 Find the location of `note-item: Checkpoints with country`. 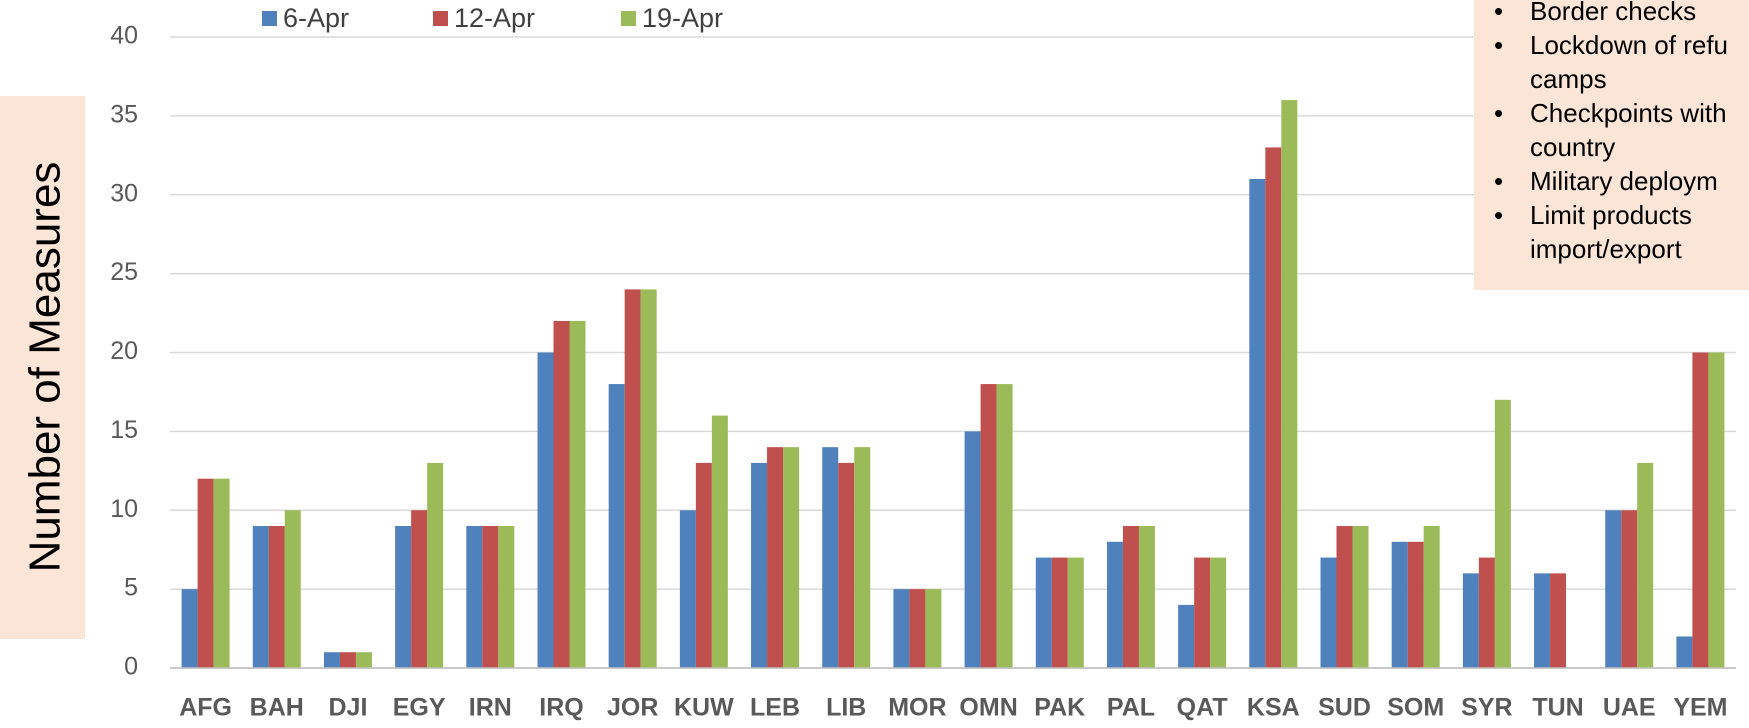

note-item: Checkpoints with country is located at coordinates (1621, 130).